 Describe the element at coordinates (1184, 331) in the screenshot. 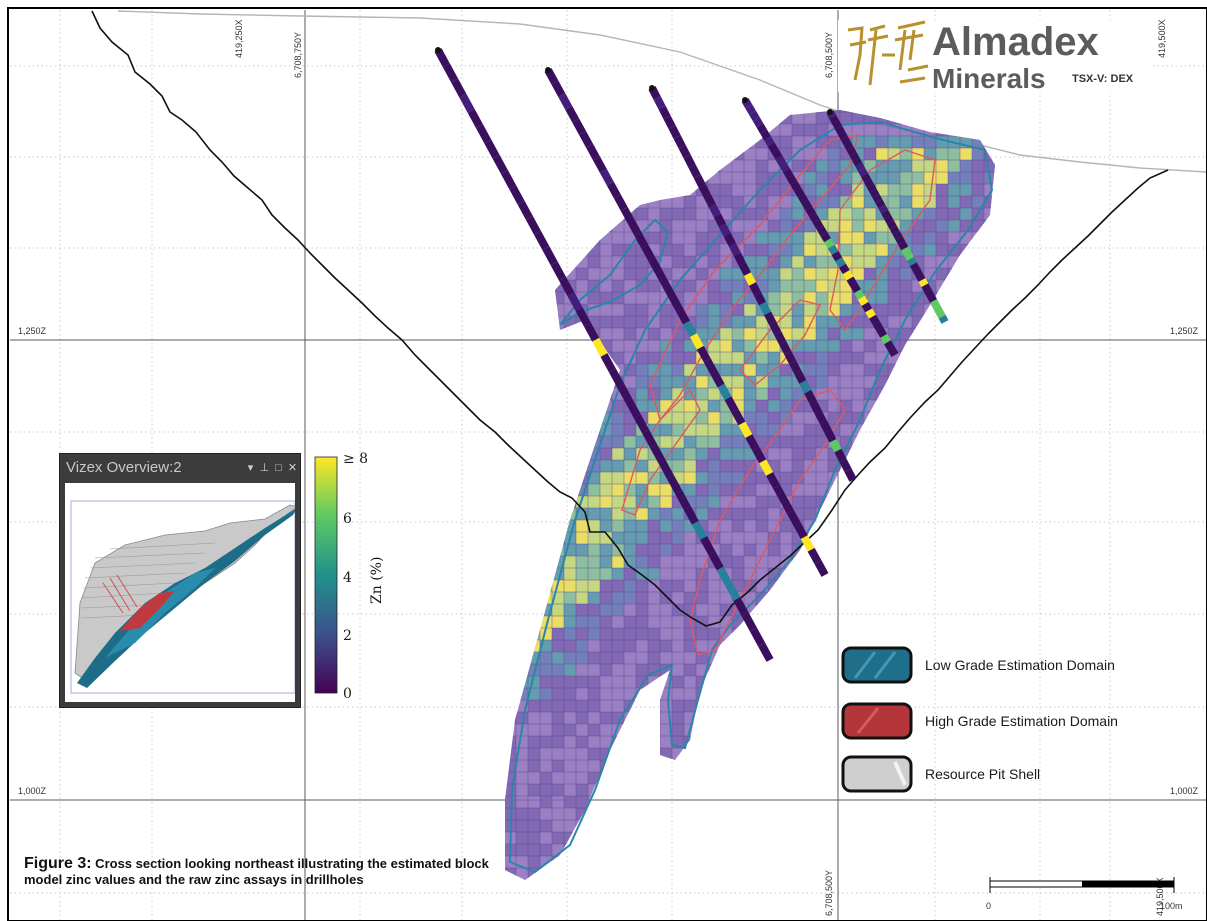

I see `label-elev-1250-right: 1,250Z` at that location.